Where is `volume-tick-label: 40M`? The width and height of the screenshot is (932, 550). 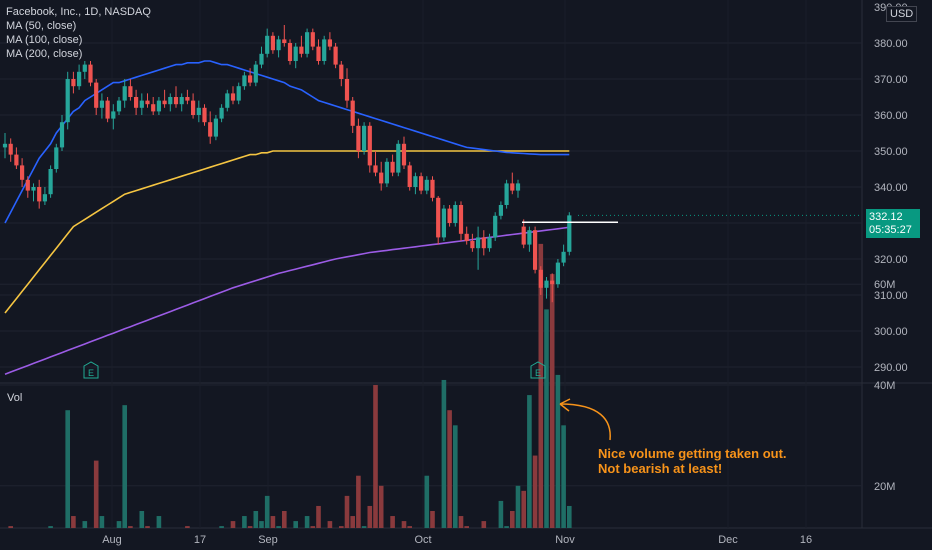 volume-tick-label: 40M is located at coordinates (884, 386).